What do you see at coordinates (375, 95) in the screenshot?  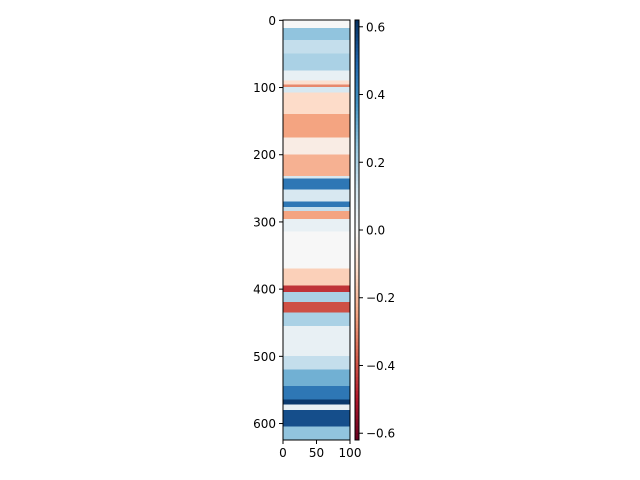 I see `colorbar-tick-label-1: 0.4` at bounding box center [375, 95].